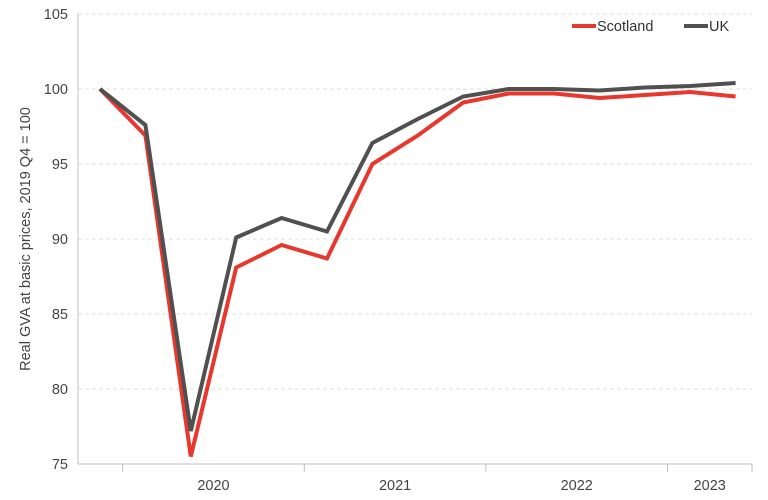  Describe the element at coordinates (26, 239) in the screenshot. I see `y-axis-title: Real GVA at basic prices, 2019 Q4 = 100` at that location.